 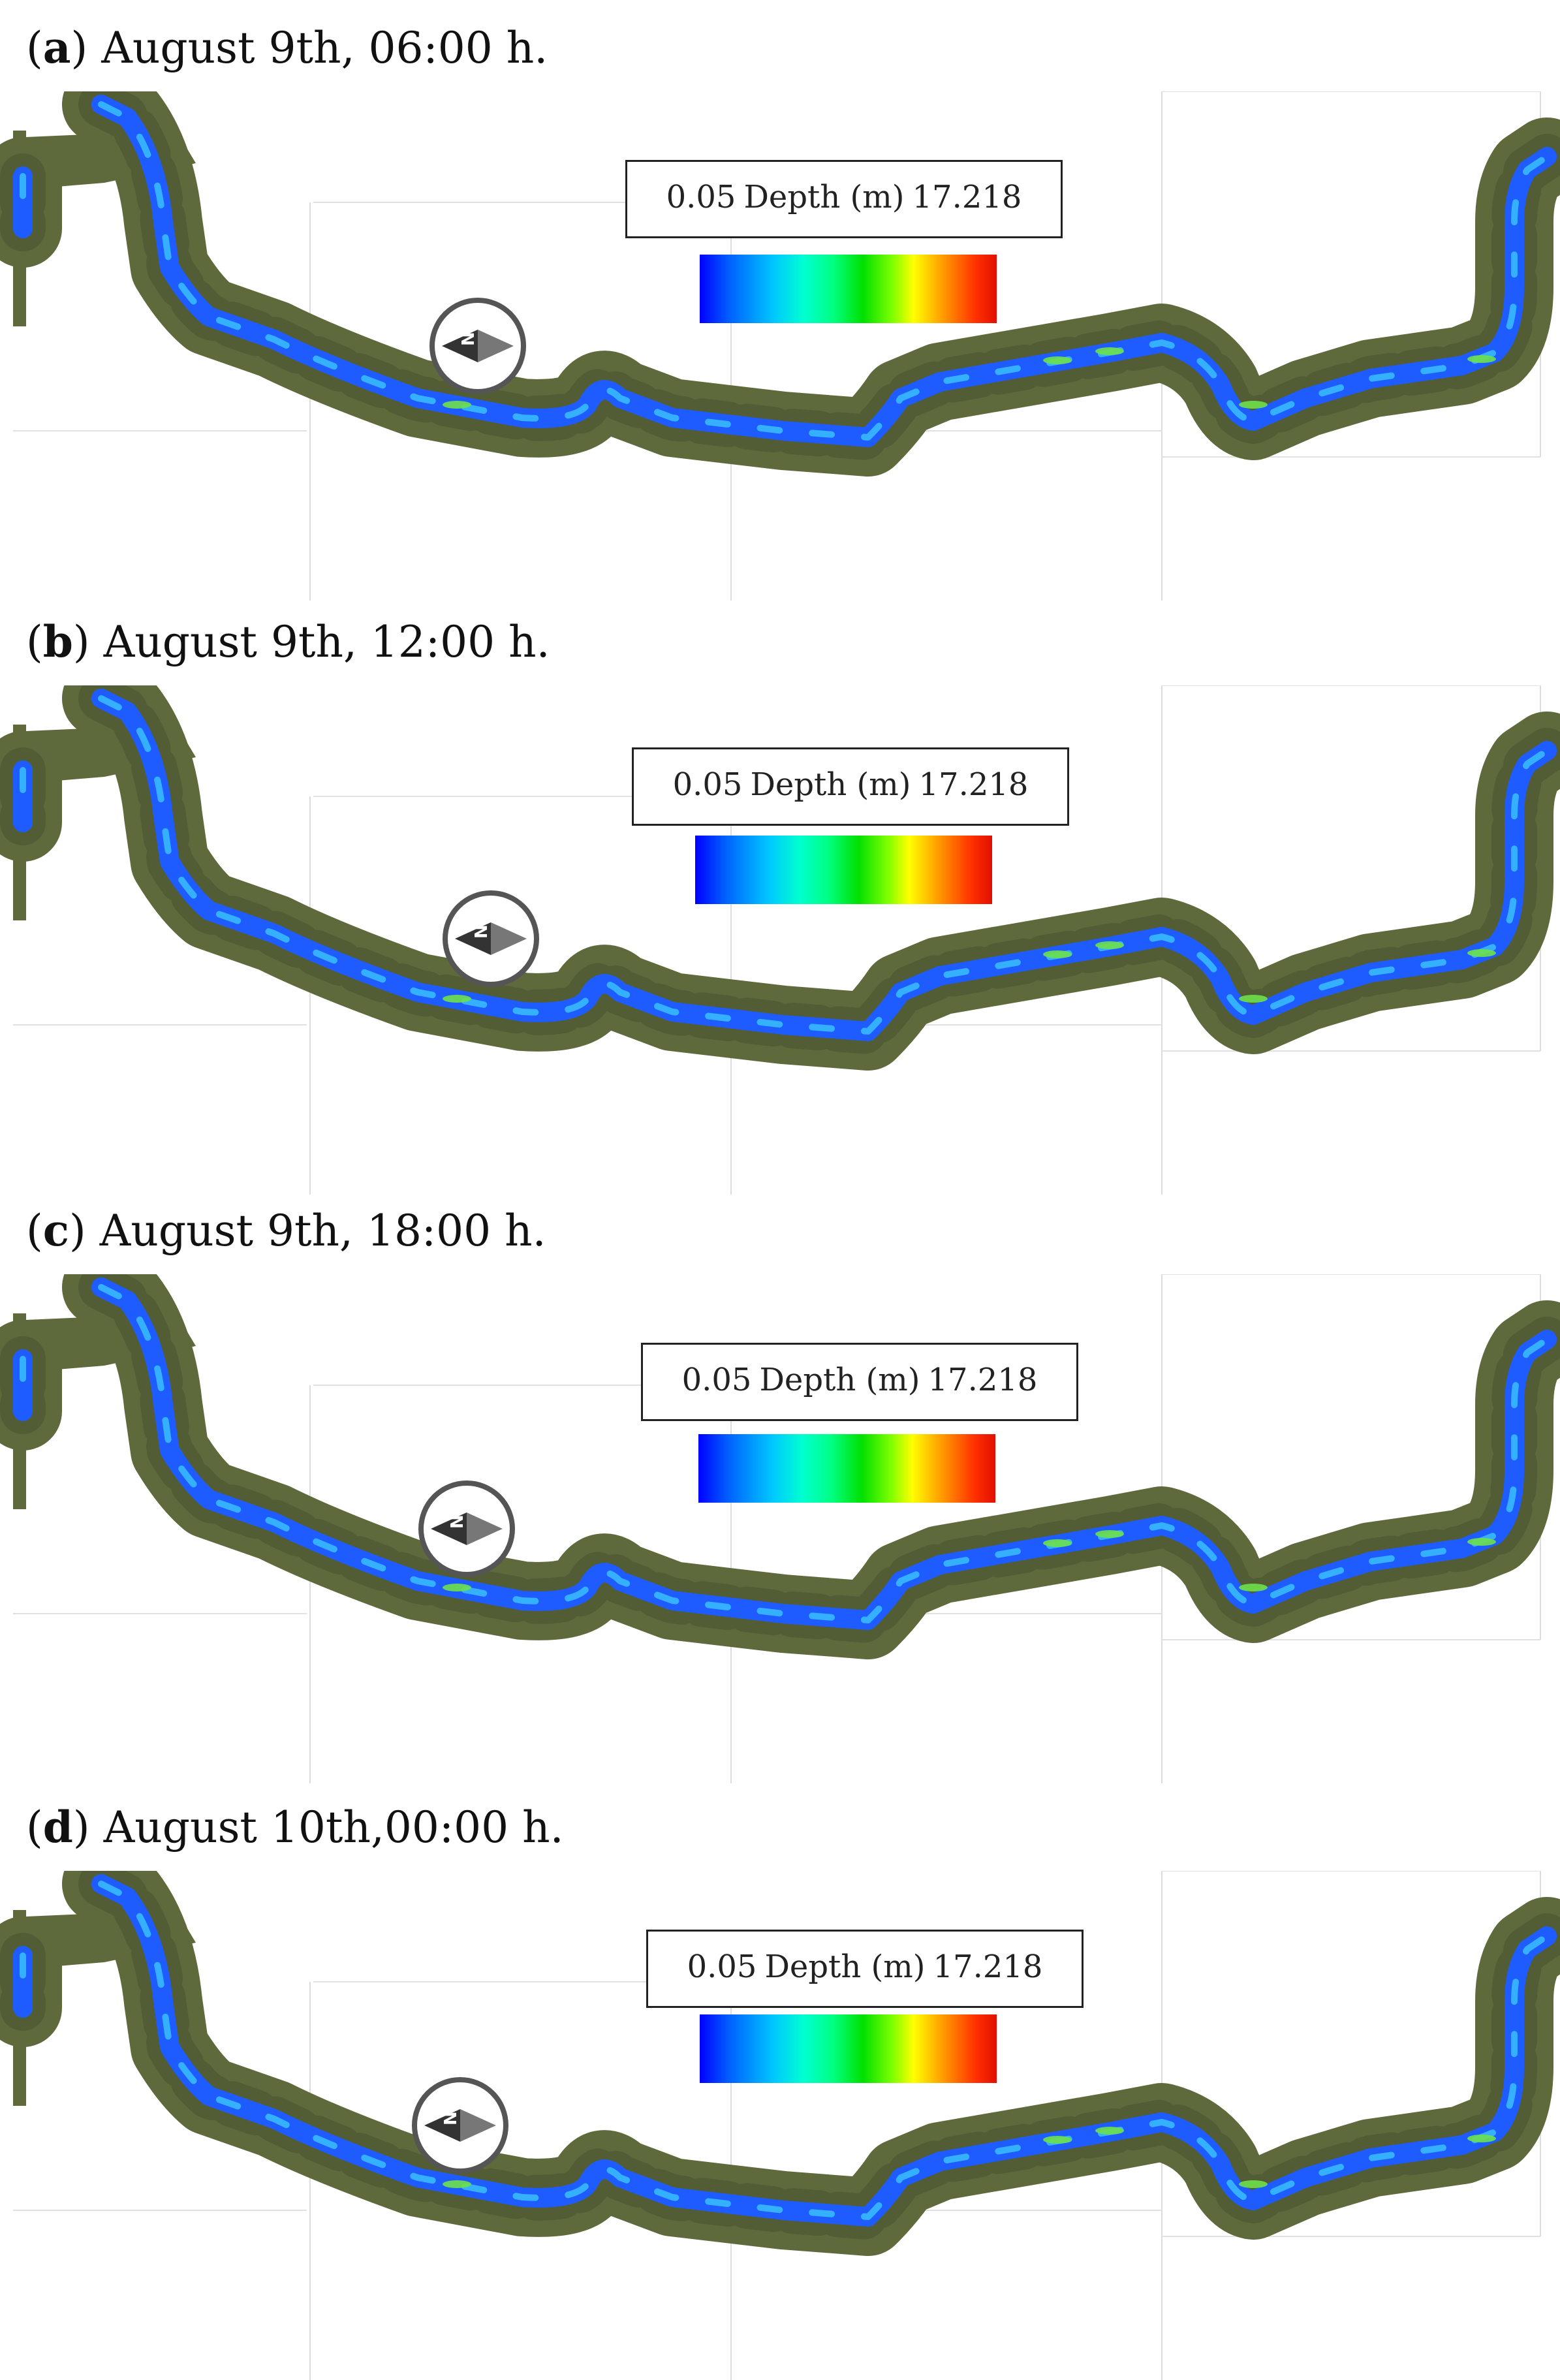 What do you see at coordinates (286, 1230) in the screenshot?
I see `panel-caption: (c) August 9th, 18:00 h.` at bounding box center [286, 1230].